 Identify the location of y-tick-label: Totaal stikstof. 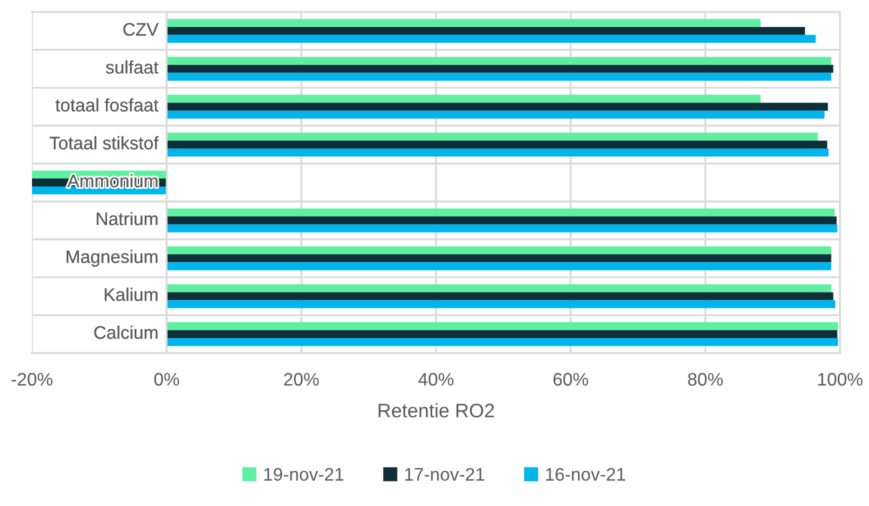
(104, 143).